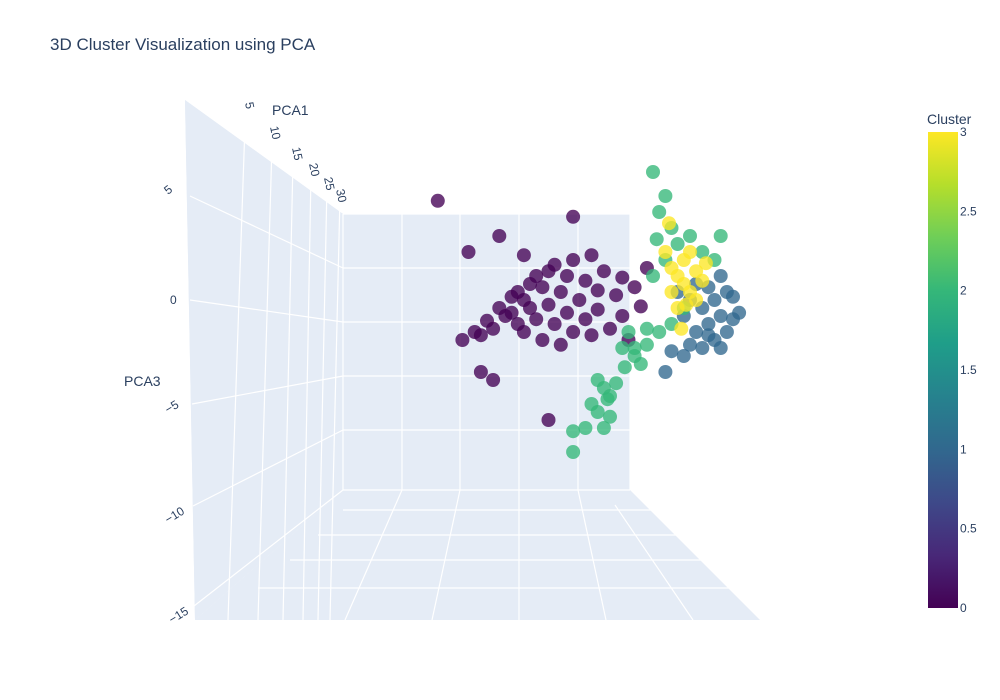 Image resolution: width=1000 pixels, height=700 pixels. I want to click on colorbar-tick-label: 0.5, so click(968, 529).